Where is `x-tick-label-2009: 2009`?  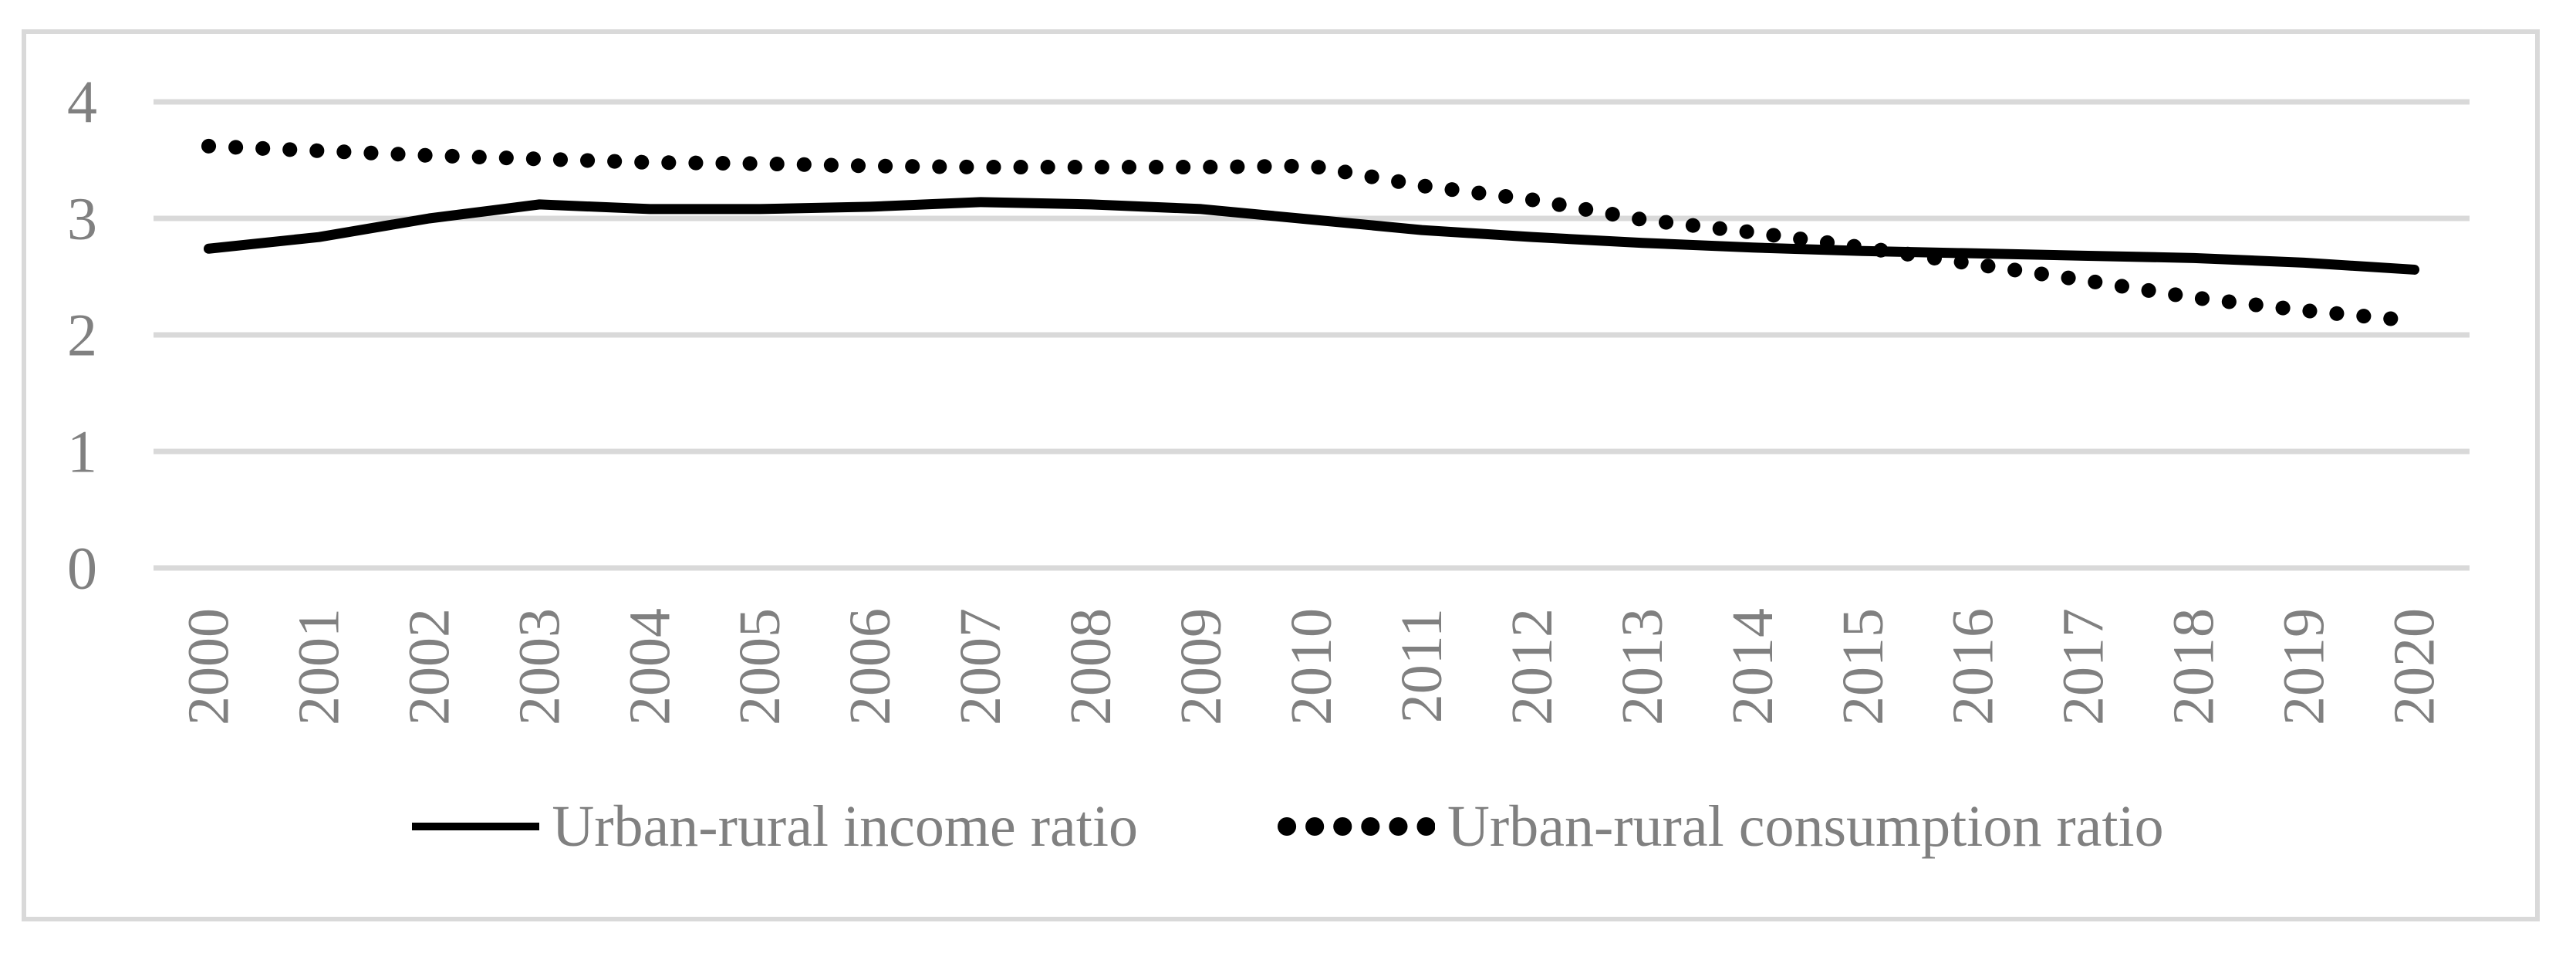 x-tick-label-2009: 2009 is located at coordinates (1201, 666).